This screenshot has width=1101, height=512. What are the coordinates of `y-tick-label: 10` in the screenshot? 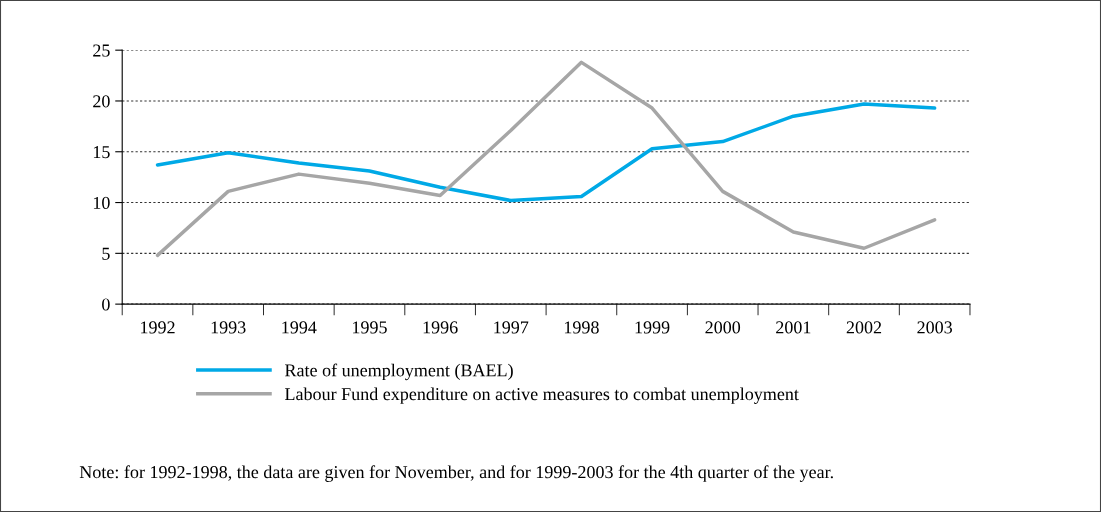 It's located at (101, 202).